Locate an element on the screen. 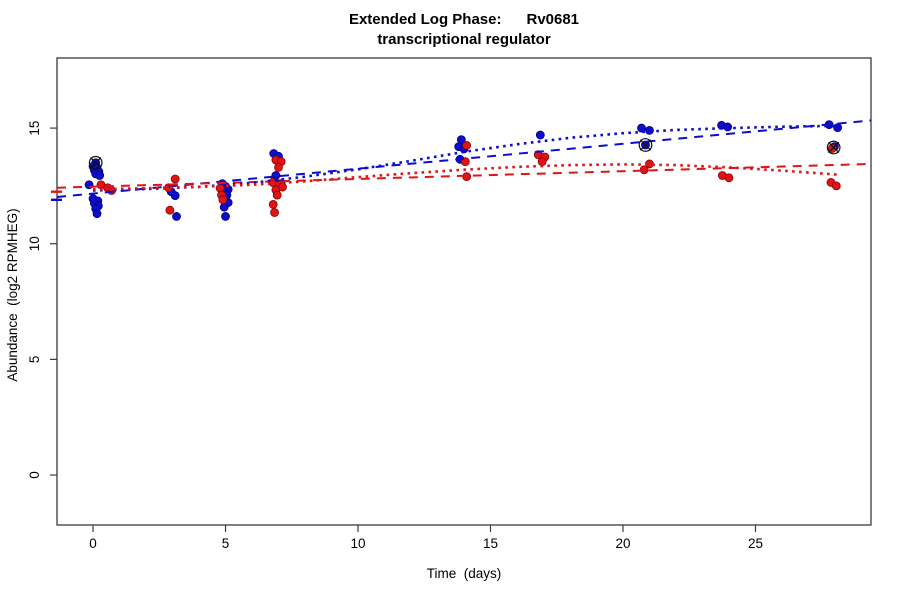 Image resolution: width=900 pixels, height=600 pixels. data-points is located at coordinates (463, 170).